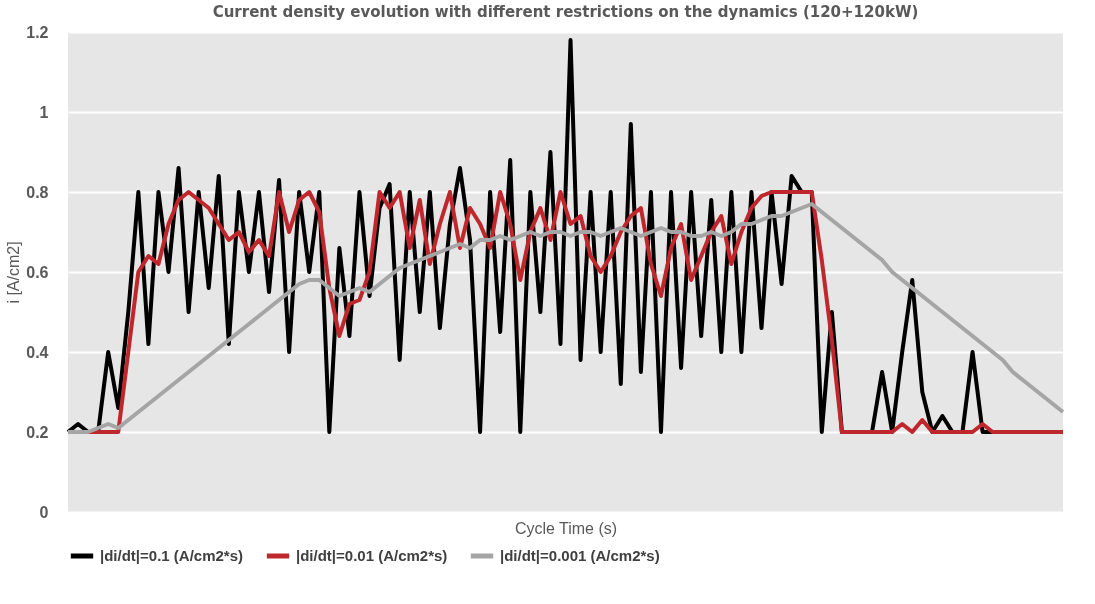 This screenshot has width=1095, height=604. What do you see at coordinates (37, 352) in the screenshot?
I see `y-tick-label: 0.4` at bounding box center [37, 352].